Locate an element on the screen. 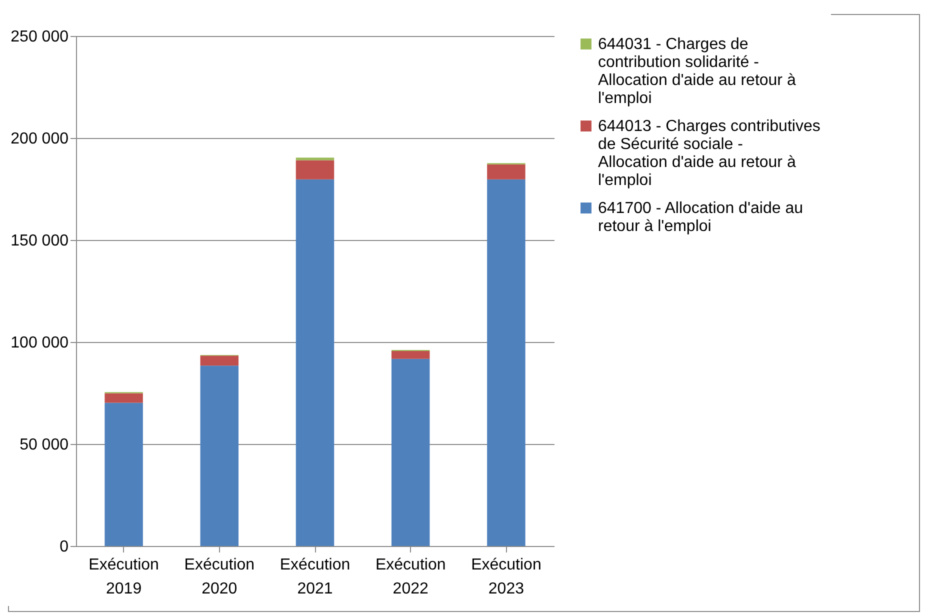 This screenshot has height=616, width=928. legend-label: 644031 - Charges de contribution solidarité - Allocation d'aide au retour à l'emploi is located at coordinates (697, 71).